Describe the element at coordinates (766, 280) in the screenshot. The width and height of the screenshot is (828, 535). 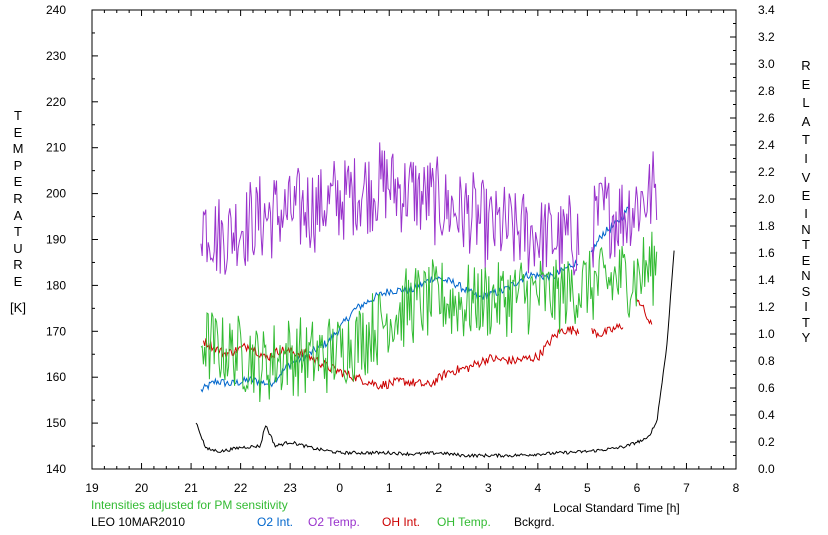
I see `right-tick-label: 1.4` at that location.